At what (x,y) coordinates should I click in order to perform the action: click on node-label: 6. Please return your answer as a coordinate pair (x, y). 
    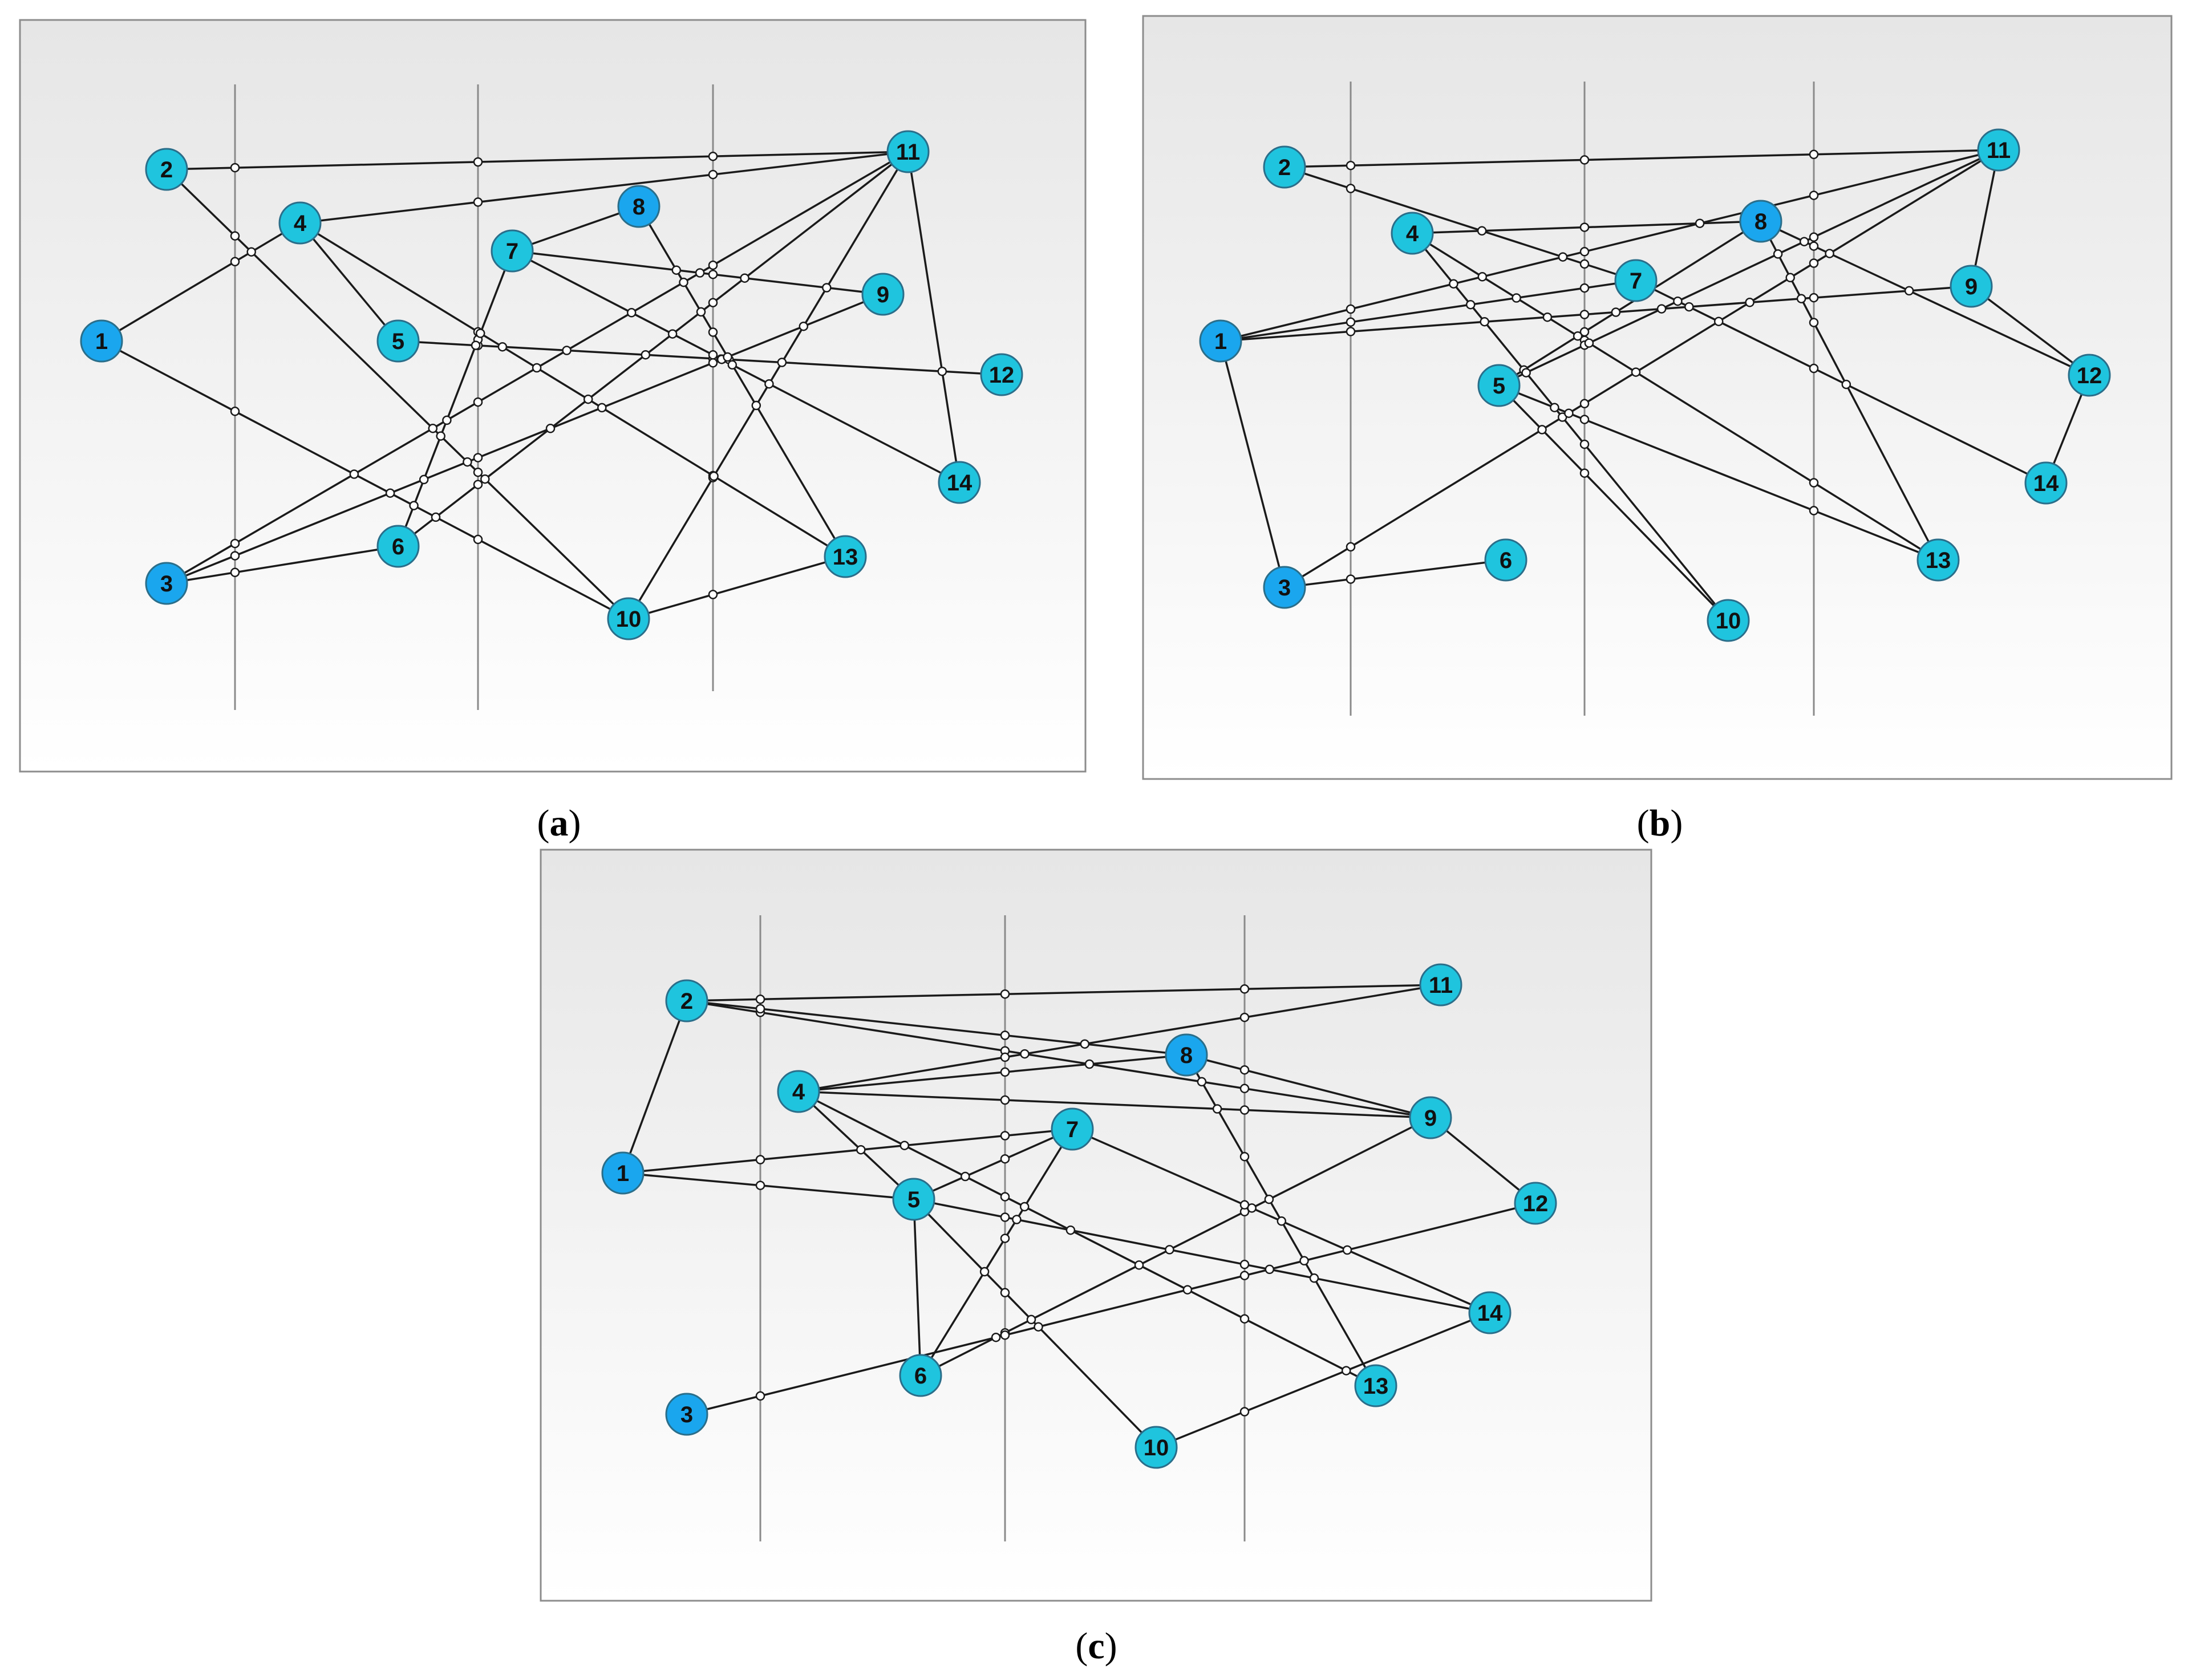
    Looking at the image, I should click on (1506, 560).